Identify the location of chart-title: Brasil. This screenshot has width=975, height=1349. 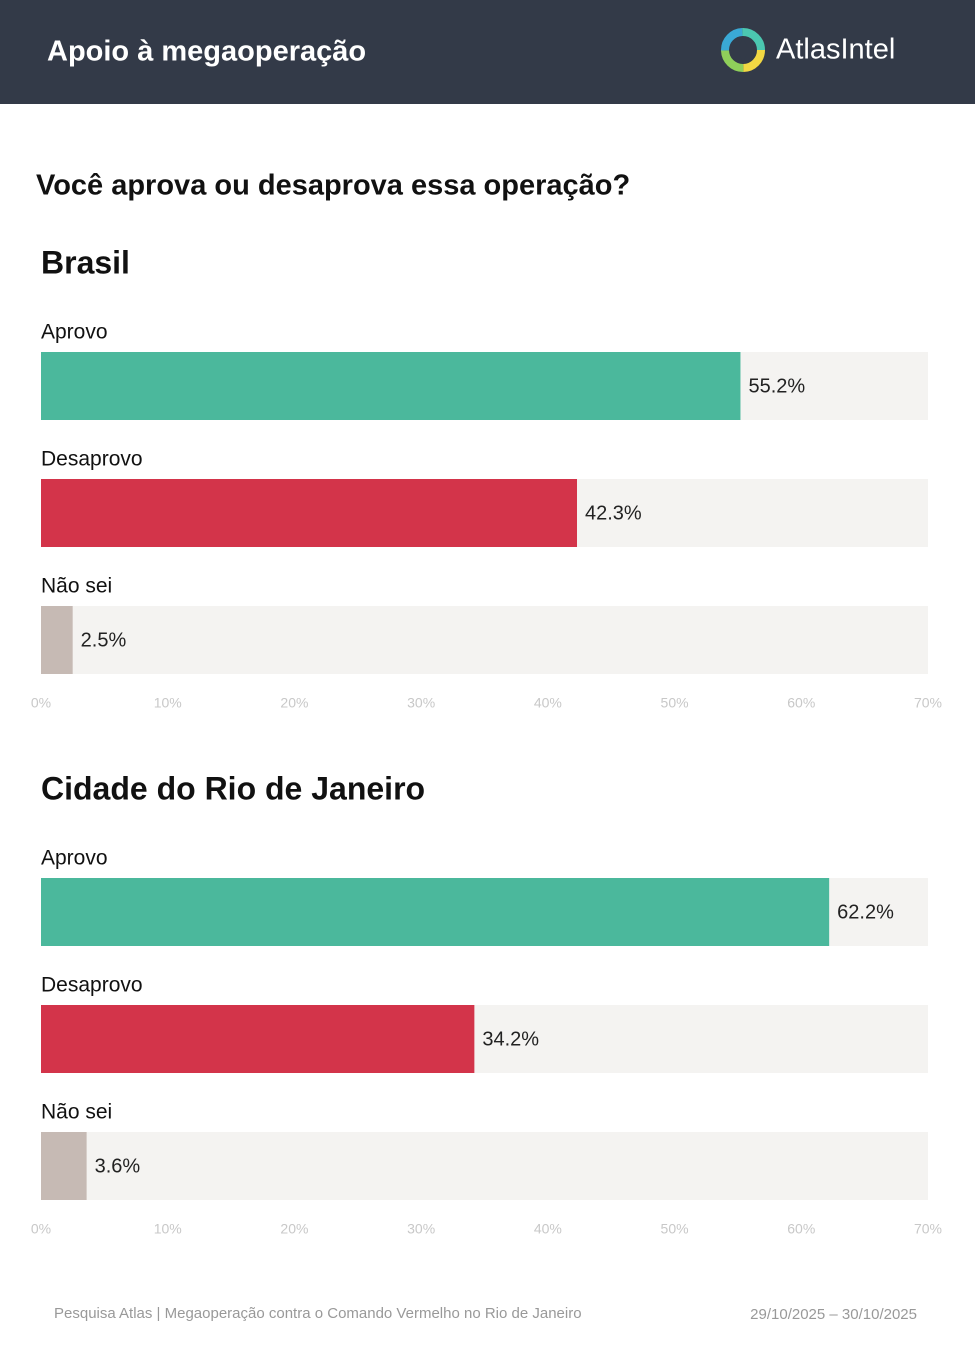
(85, 262).